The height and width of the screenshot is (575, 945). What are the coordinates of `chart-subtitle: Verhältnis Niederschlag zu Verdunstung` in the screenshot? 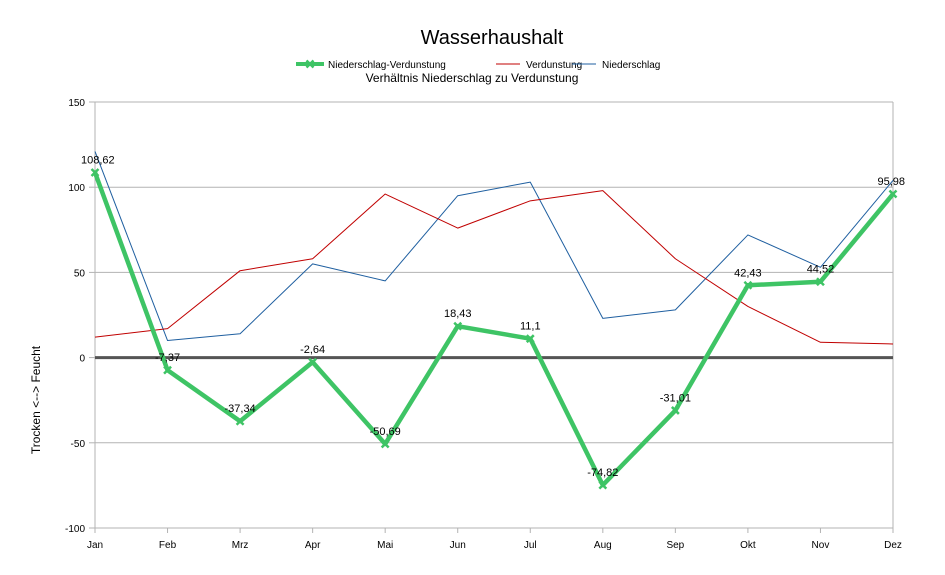 It's located at (472, 78).